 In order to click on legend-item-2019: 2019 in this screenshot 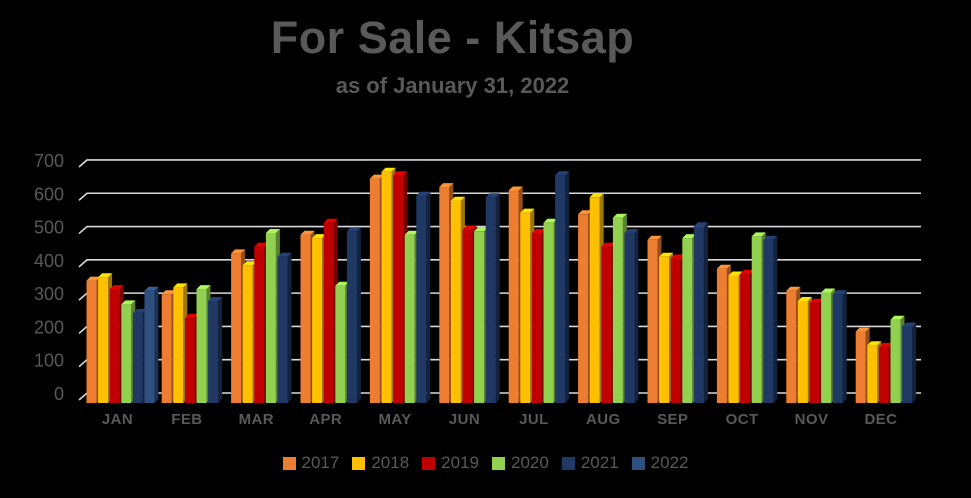, I will do `click(450, 463)`.